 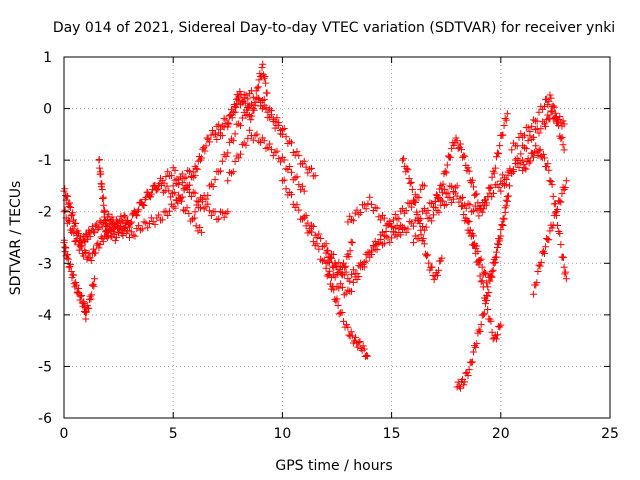 What do you see at coordinates (45, 367) in the screenshot?
I see `y-tick-label: -5` at bounding box center [45, 367].